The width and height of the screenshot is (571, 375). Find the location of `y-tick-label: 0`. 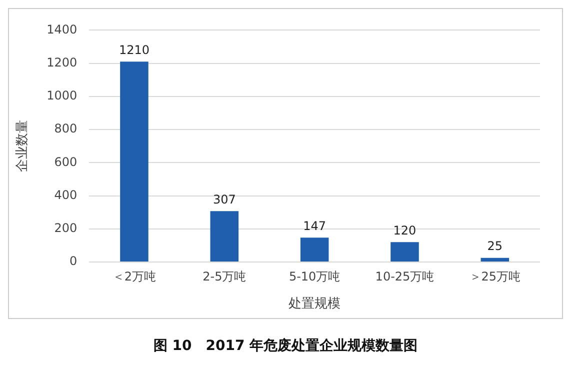

y-tick-label: 0 is located at coordinates (74, 261).